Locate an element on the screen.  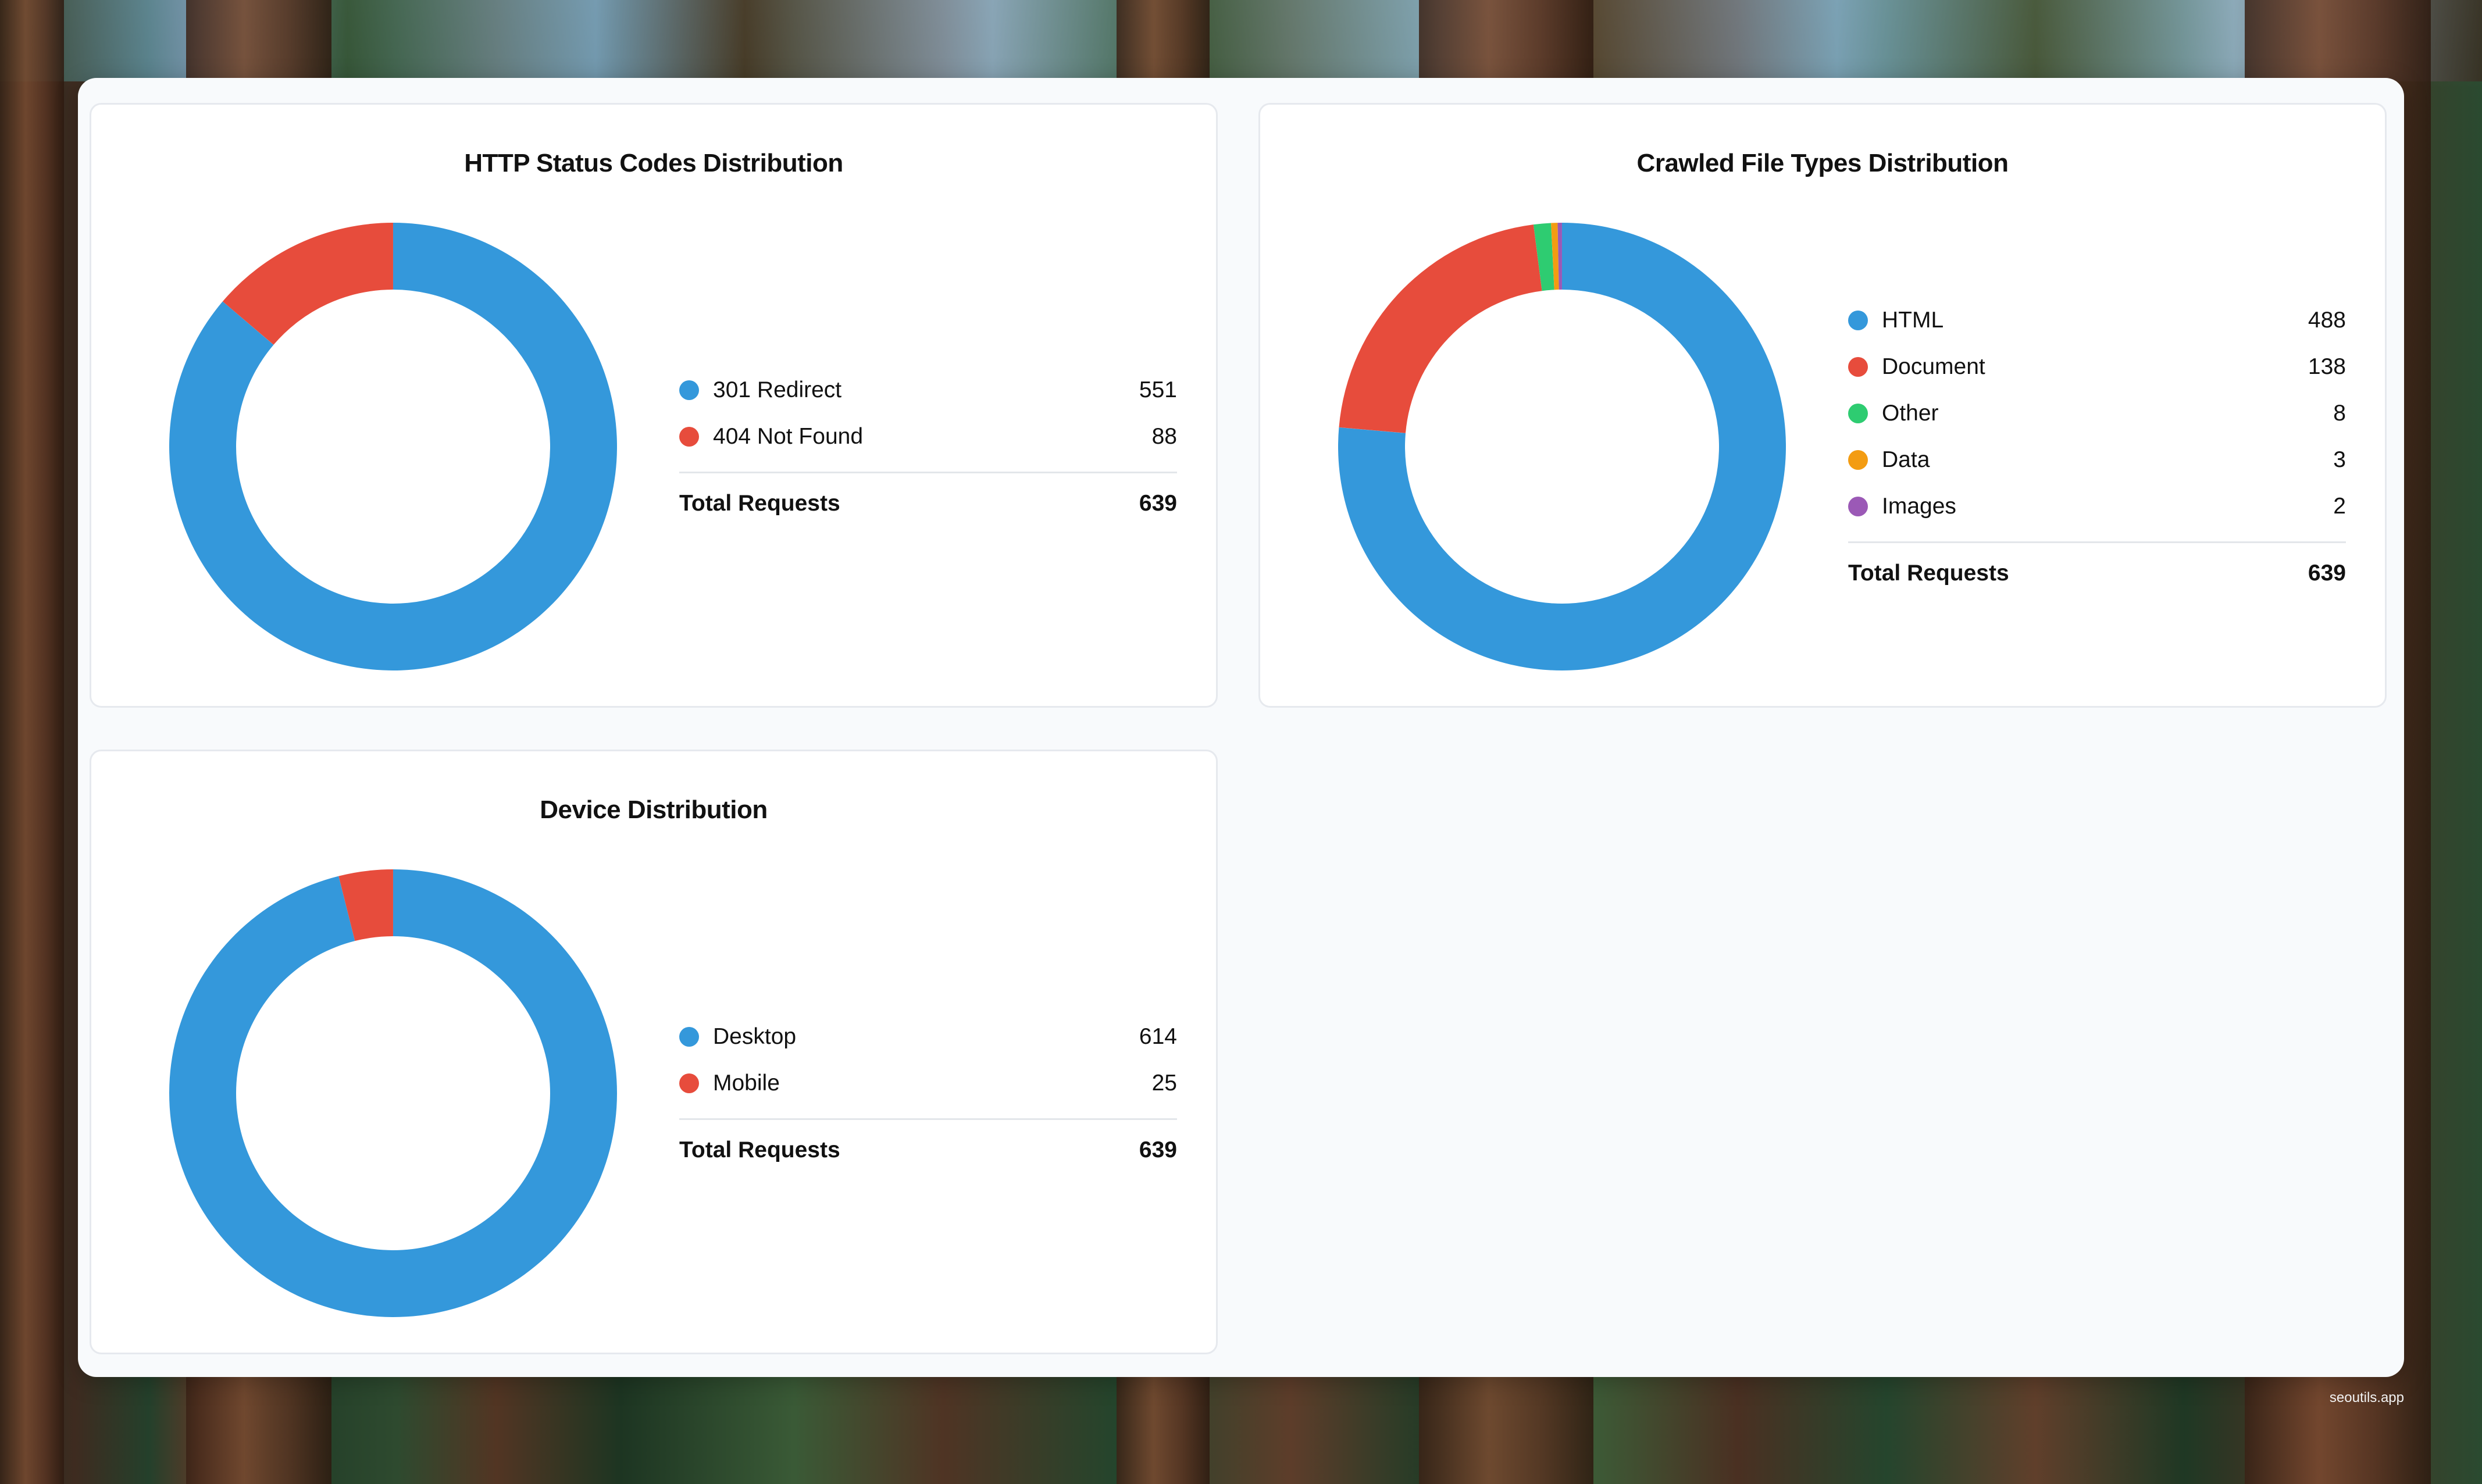
chart-legend: Desktop 614 Mobile 25 Total Requests 639 is located at coordinates (928, 1093).